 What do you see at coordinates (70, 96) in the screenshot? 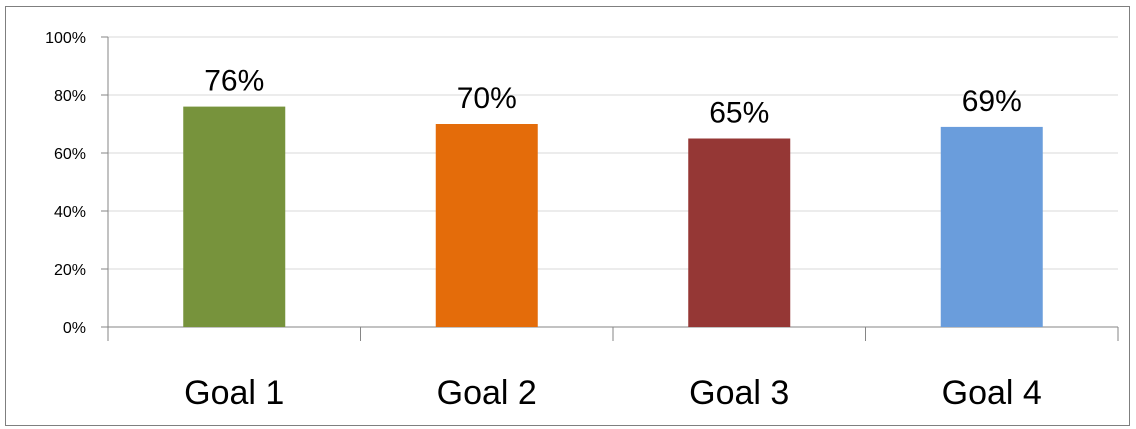
I see `y-tick-label: 80%` at bounding box center [70, 96].